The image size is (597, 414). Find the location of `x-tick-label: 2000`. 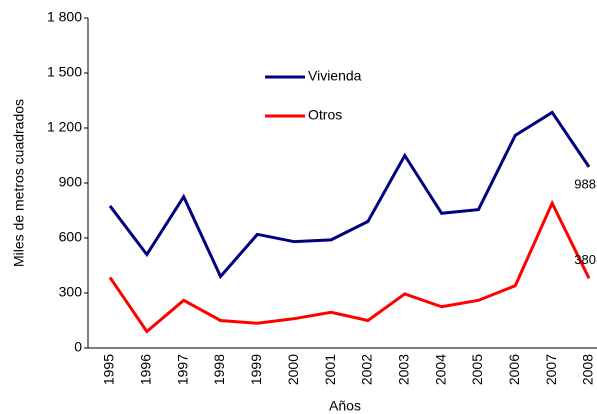

x-tick-label: 2000 is located at coordinates (293, 369).